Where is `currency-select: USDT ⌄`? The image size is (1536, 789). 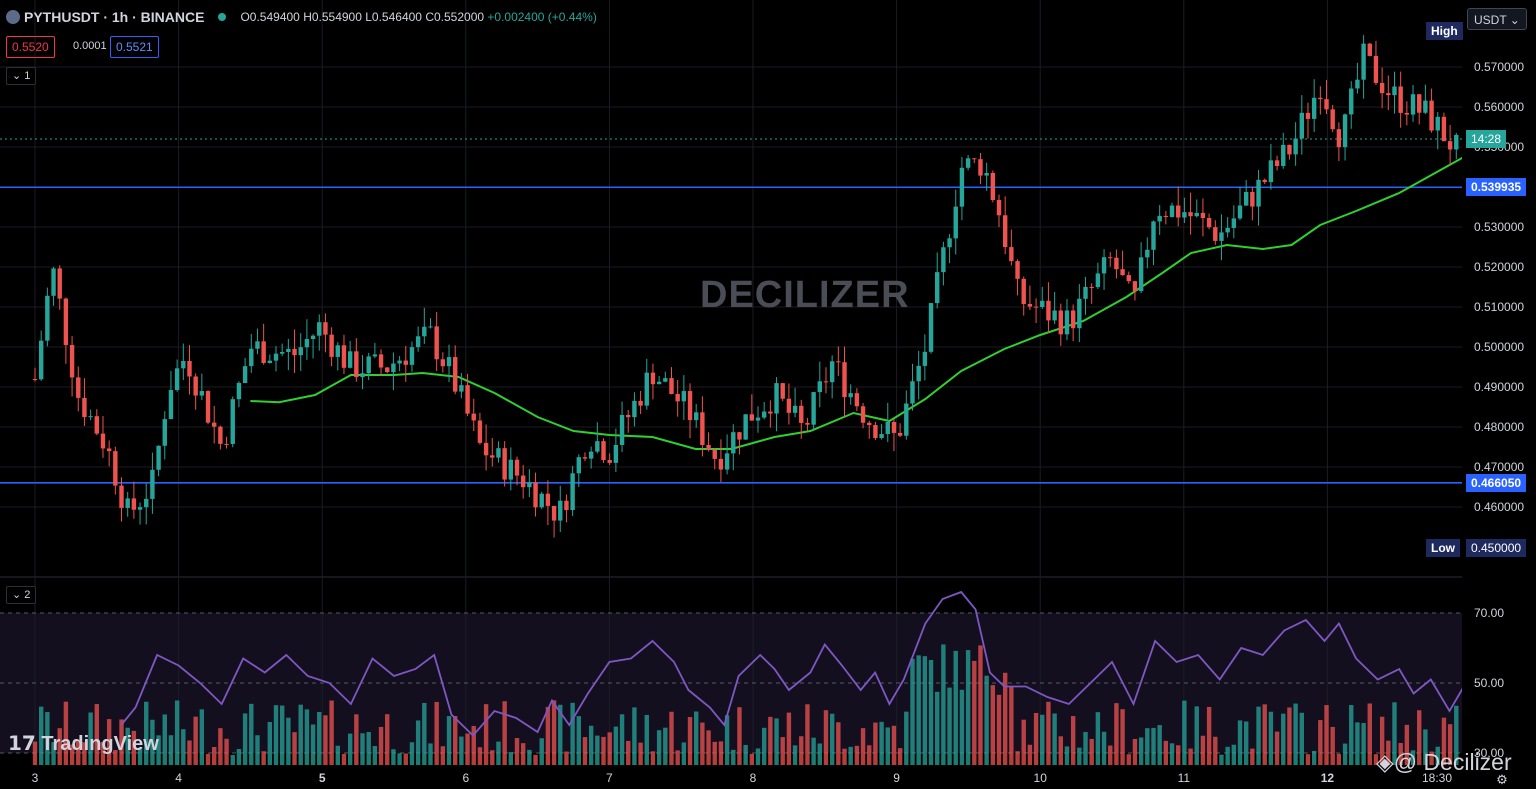 currency-select: USDT ⌄ is located at coordinates (1497, 19).